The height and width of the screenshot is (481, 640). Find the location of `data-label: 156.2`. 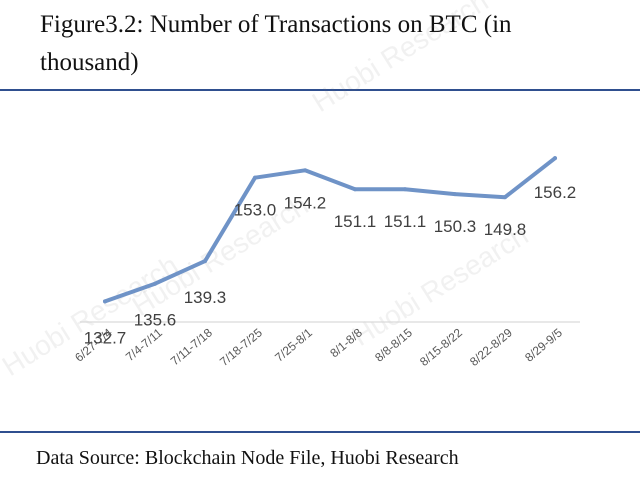

data-label: 156.2 is located at coordinates (555, 192).